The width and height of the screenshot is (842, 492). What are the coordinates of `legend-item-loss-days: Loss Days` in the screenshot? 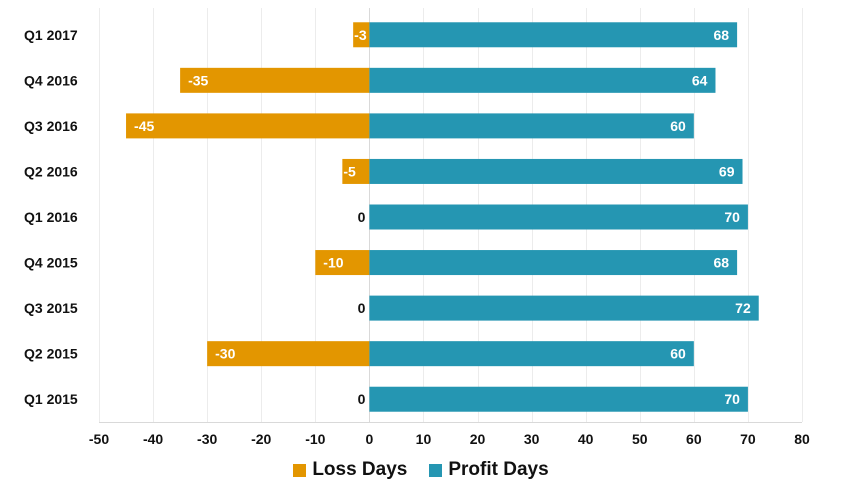 It's located at (350, 470).